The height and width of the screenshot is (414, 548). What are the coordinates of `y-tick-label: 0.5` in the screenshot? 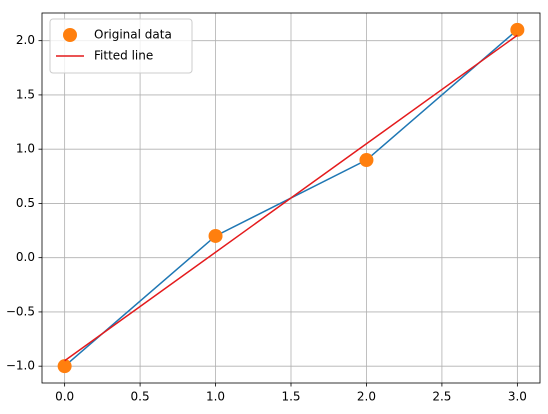 It's located at (25, 203).